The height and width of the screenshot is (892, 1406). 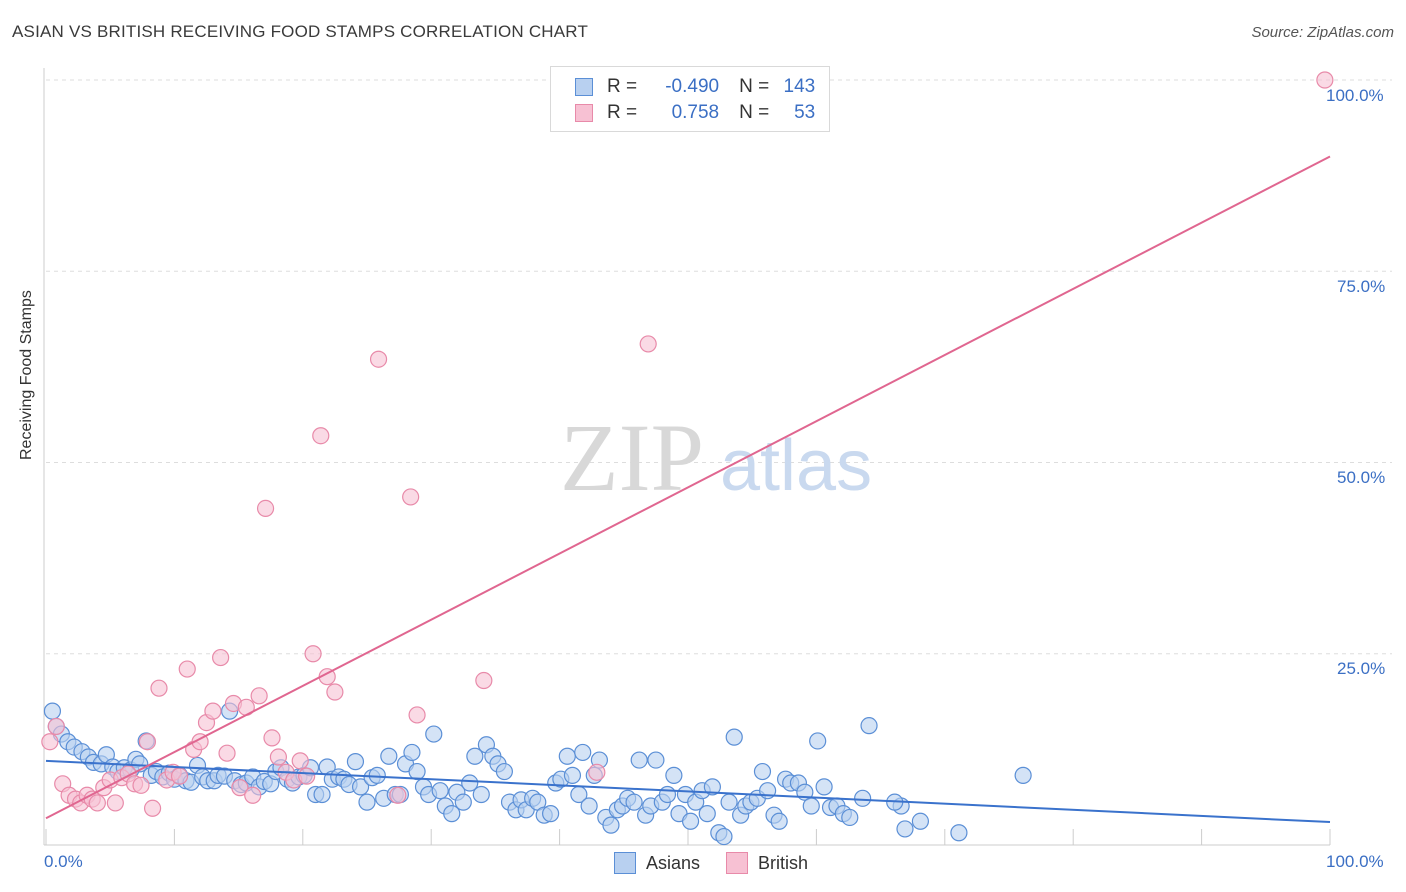 I want to click on y-tick-25: 25.0%, so click(x=1361, y=668).